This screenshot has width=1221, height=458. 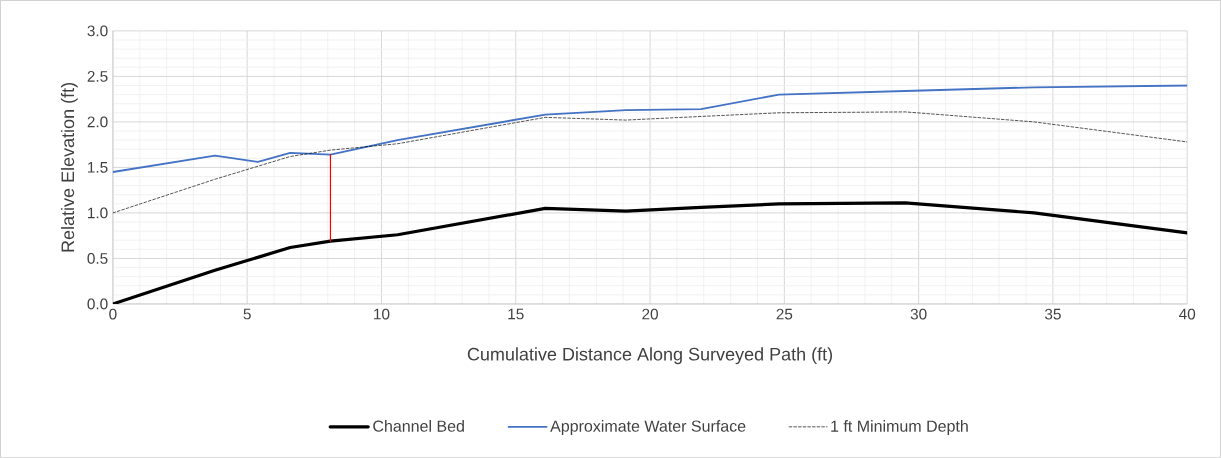 I want to click on x-tick-label: 5, so click(x=247, y=314).